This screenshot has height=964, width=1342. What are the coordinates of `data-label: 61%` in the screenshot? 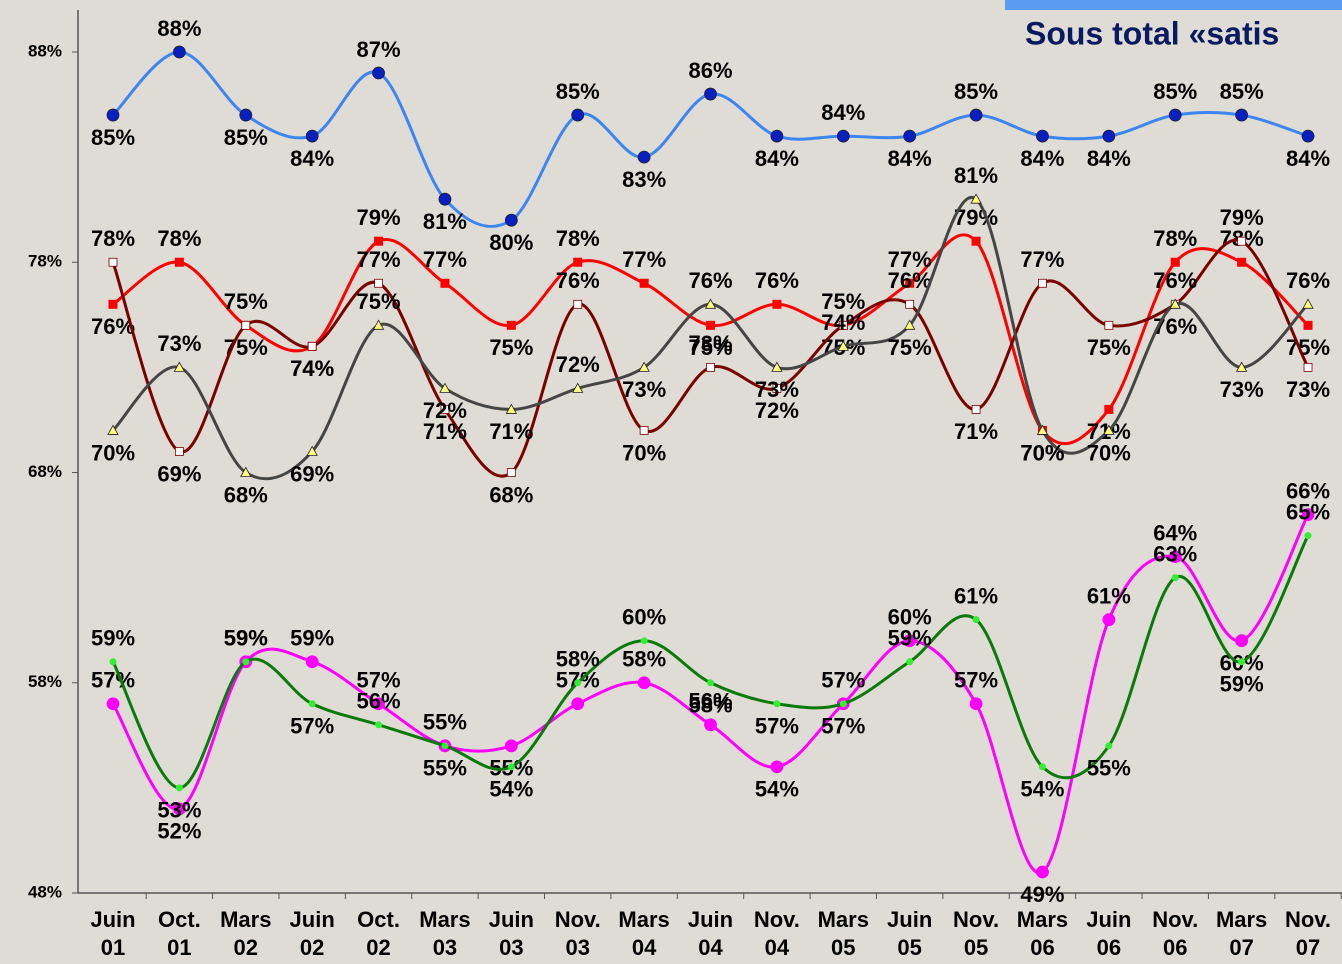 It's located at (976, 595).